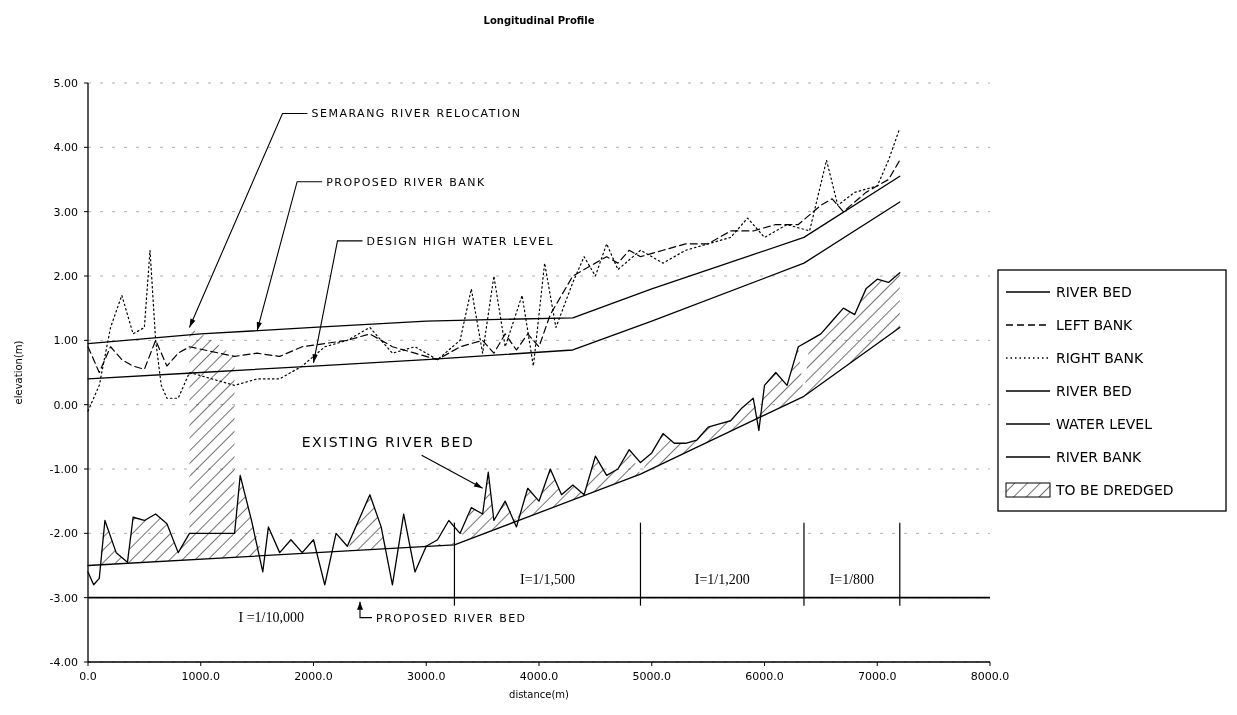  I want to click on x-tick-label: 6000.0, so click(764, 676).